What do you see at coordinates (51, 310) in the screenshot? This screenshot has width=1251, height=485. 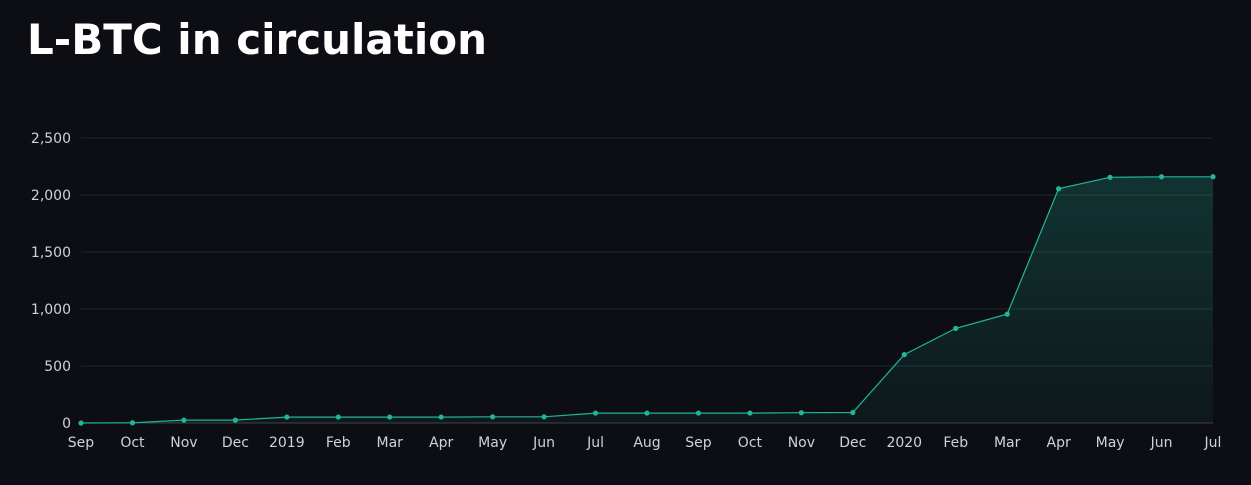 I see `y-tick-label: 1,000` at bounding box center [51, 310].